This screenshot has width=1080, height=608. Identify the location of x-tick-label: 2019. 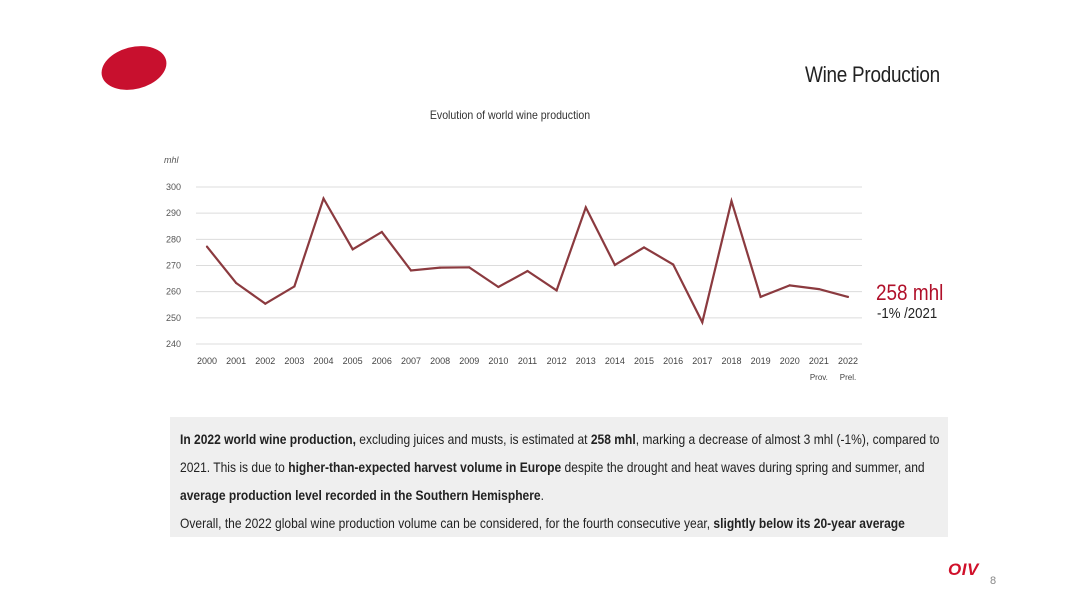
(761, 361).